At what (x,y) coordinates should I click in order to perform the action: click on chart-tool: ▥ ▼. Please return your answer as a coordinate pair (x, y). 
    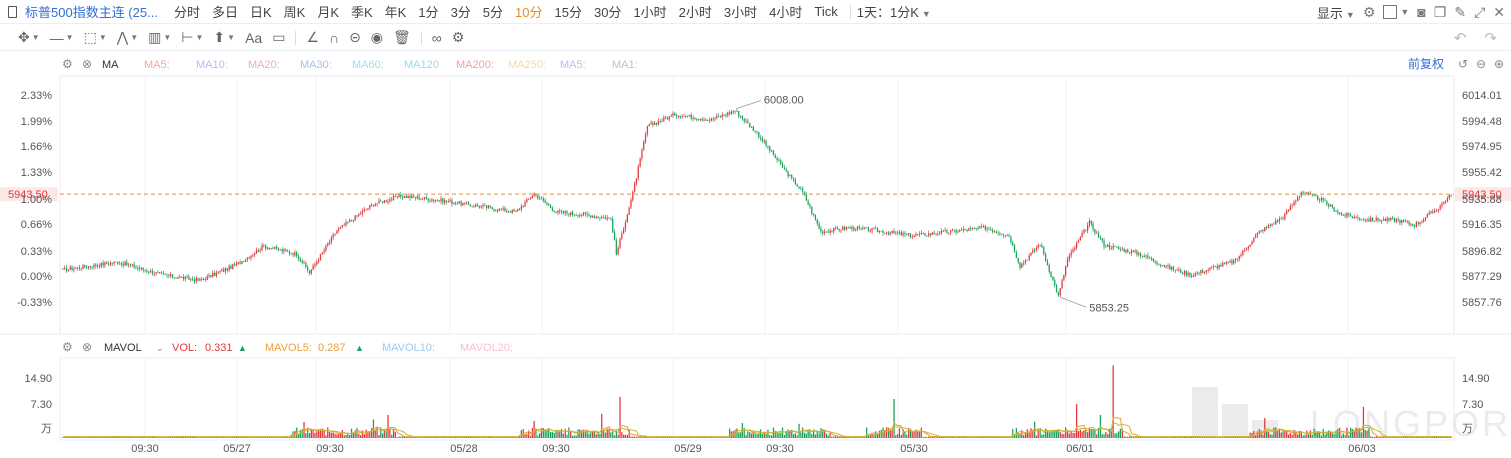
    Looking at the image, I should click on (159, 37).